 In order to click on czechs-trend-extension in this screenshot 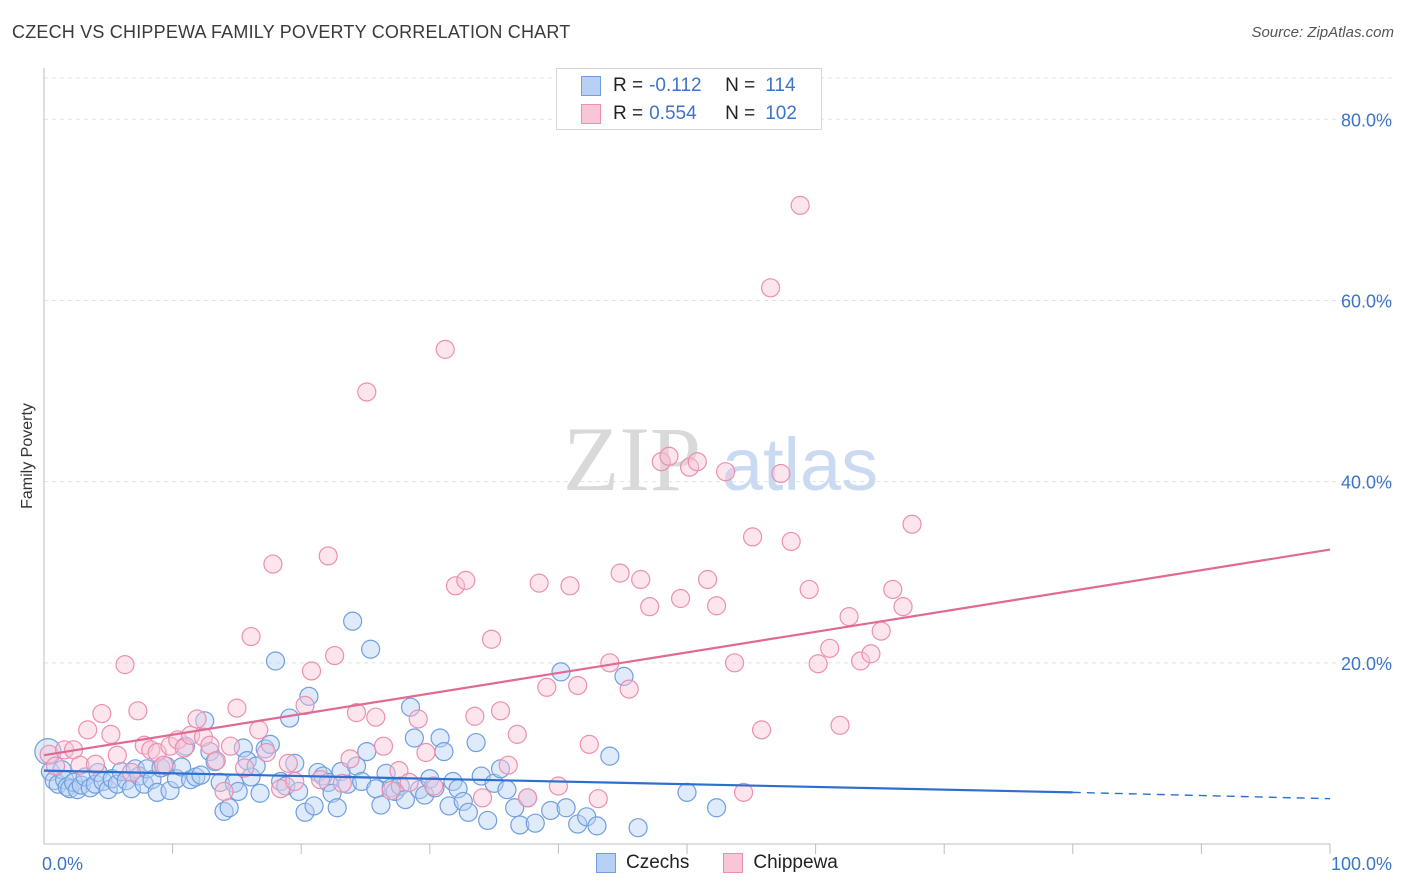, I will do `click(1201, 795)`.